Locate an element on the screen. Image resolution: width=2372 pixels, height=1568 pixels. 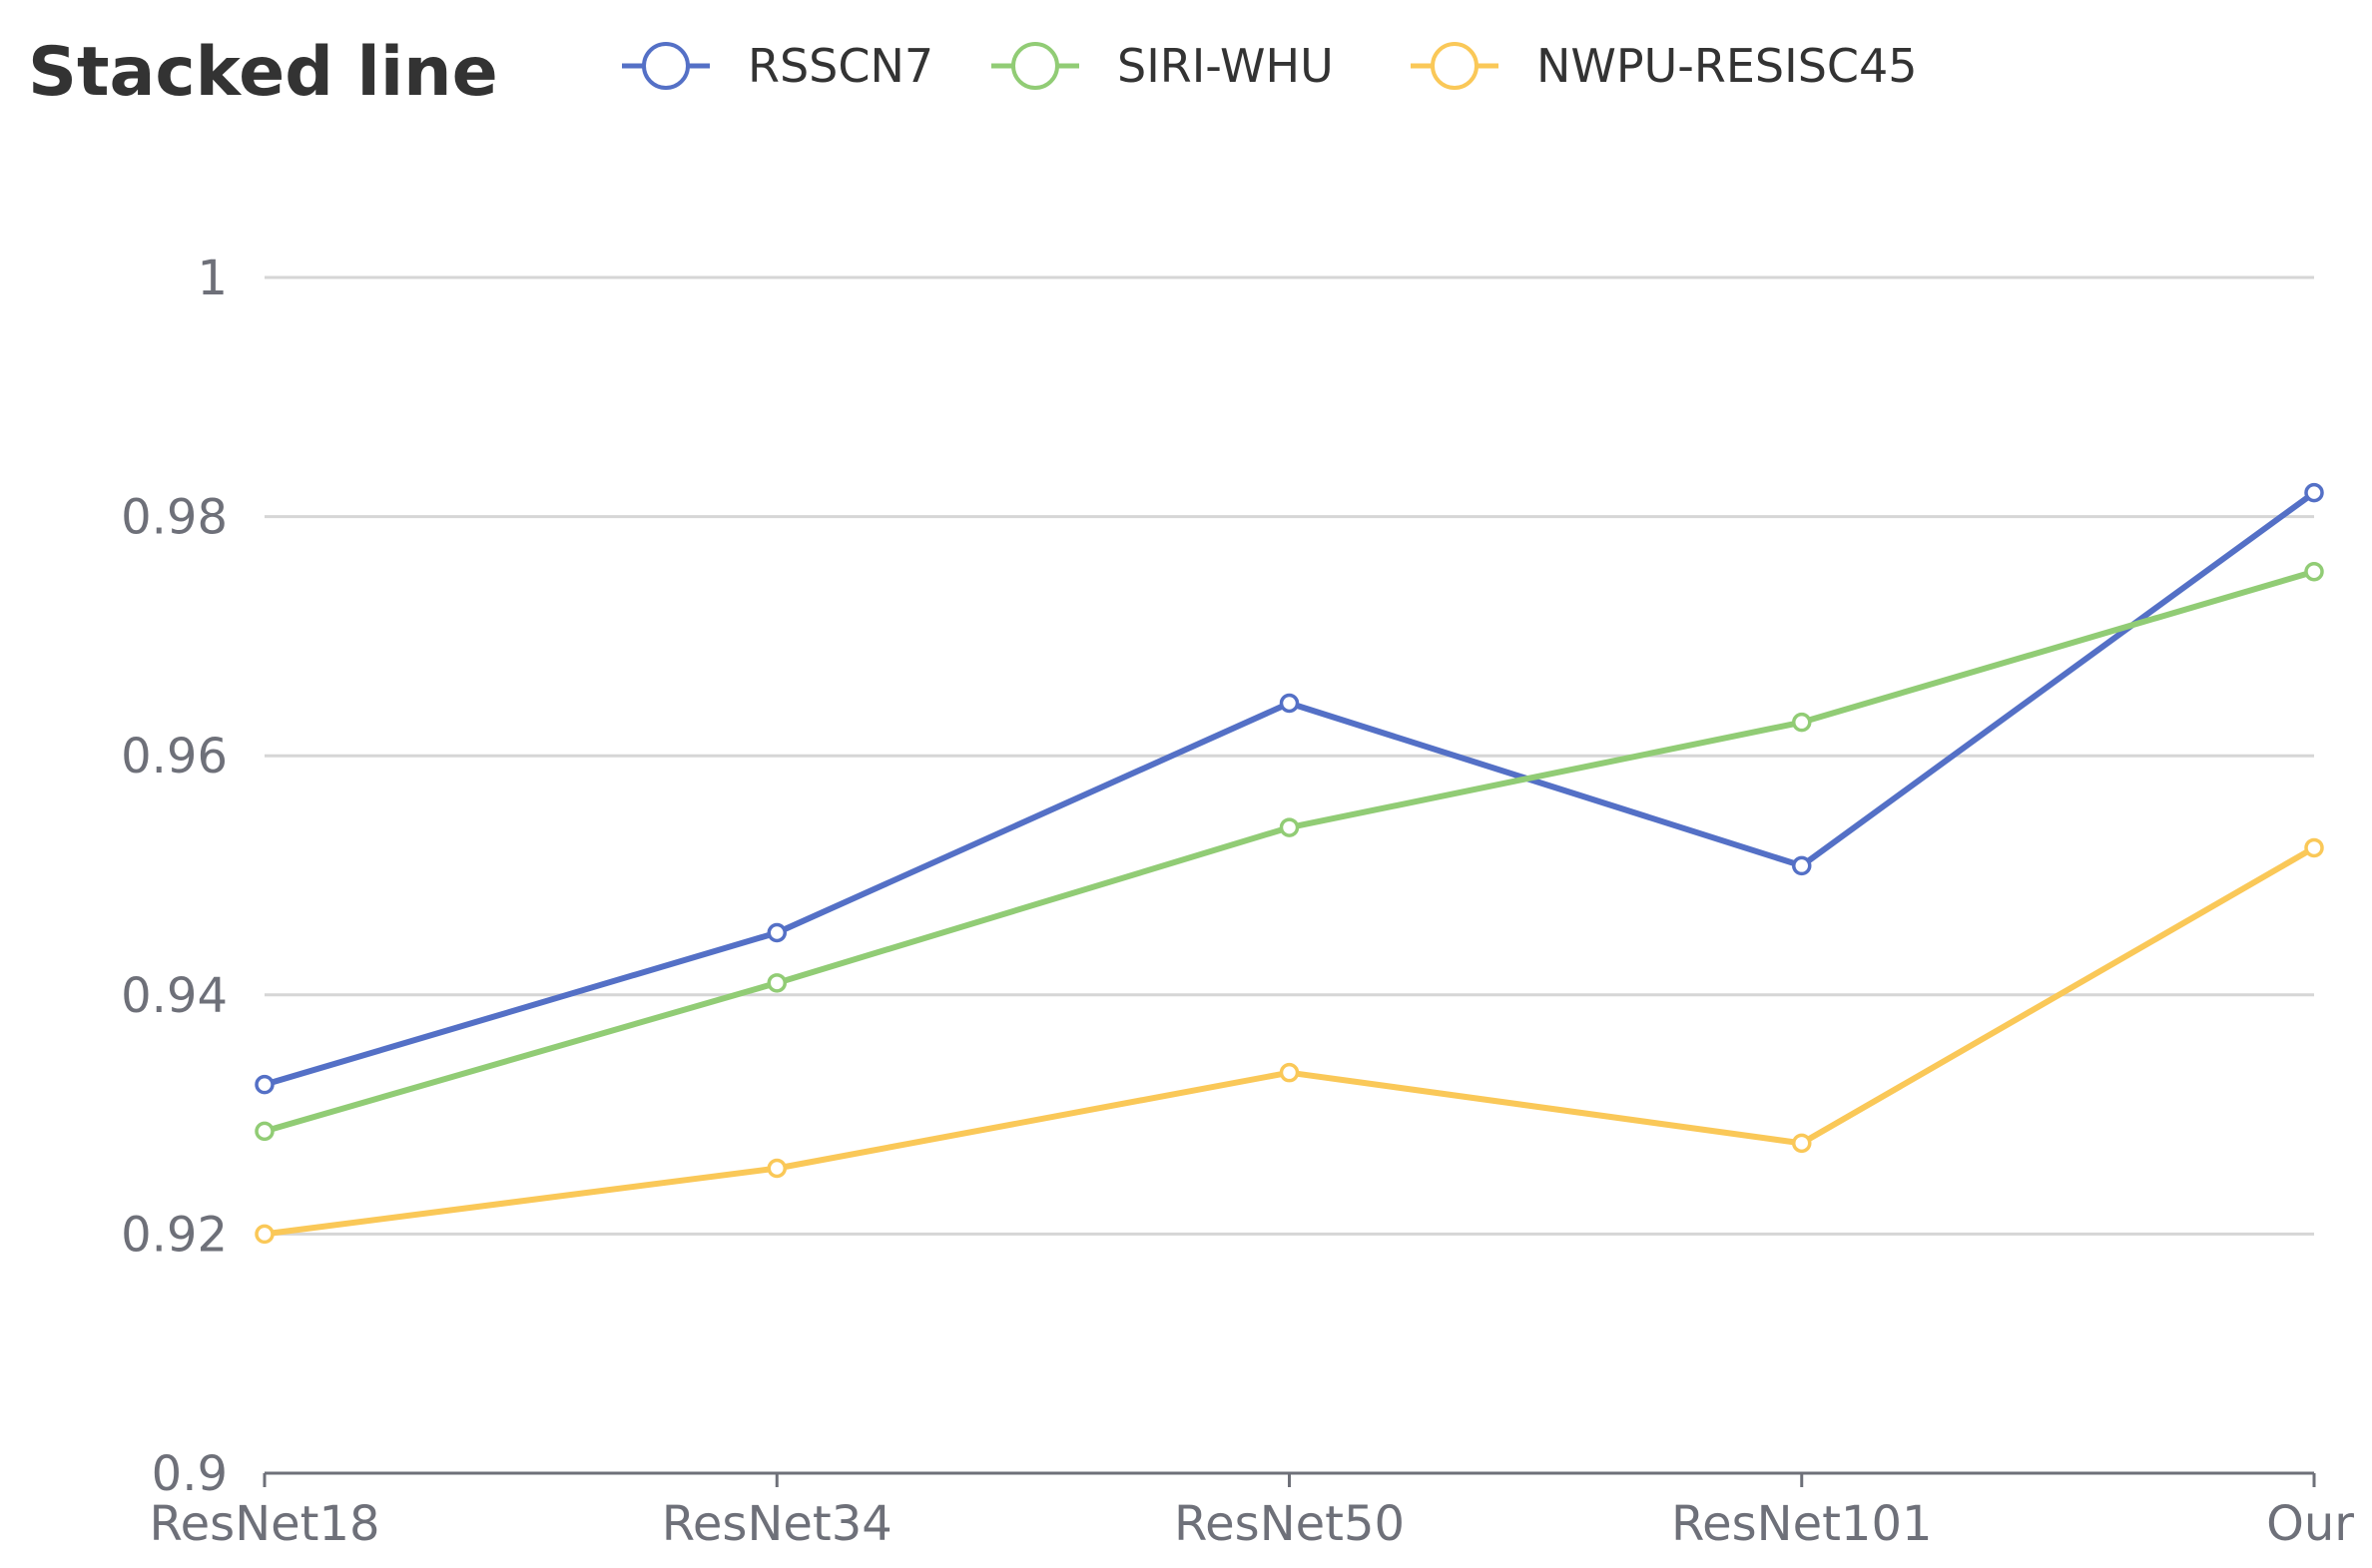
x-tick-label: ResNet34 is located at coordinates (777, 1524).